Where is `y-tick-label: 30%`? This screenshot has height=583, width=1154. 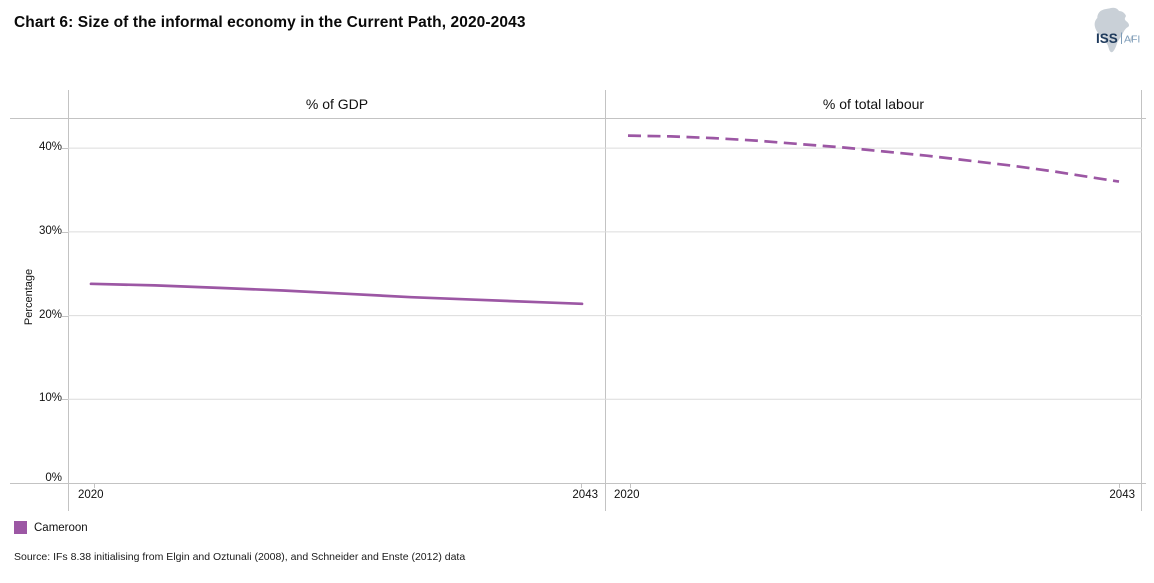
y-tick-label: 30% is located at coordinates (50, 230).